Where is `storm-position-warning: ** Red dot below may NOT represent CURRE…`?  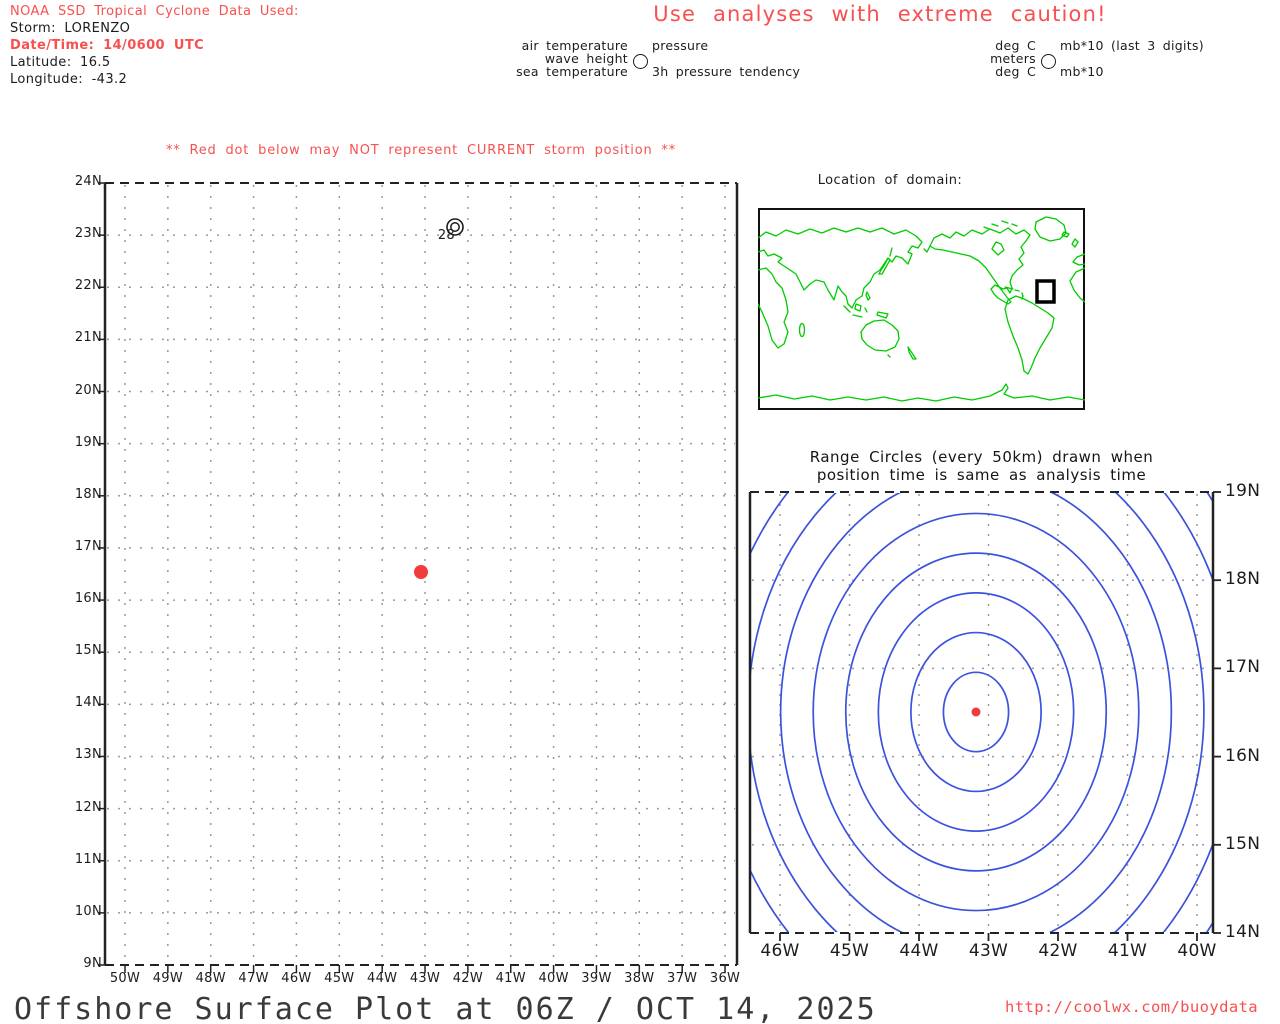
storm-position-warning: ** Red dot below may NOT represent CURRE… is located at coordinates (421, 150).